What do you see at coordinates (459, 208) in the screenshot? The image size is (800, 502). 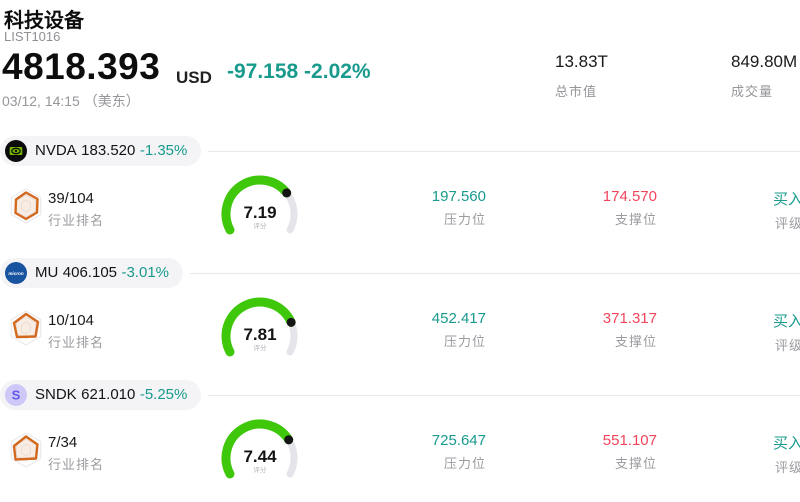 I see `pressure-col: 197.560 压力位` at bounding box center [459, 208].